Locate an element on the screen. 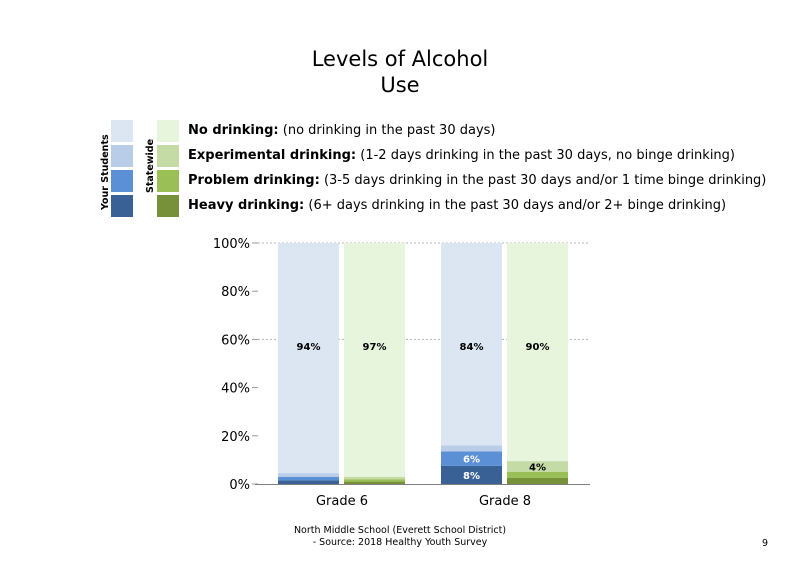 Image resolution: width=800 pixels, height=568 pixels. y-tick-label: 60% is located at coordinates (235, 340).